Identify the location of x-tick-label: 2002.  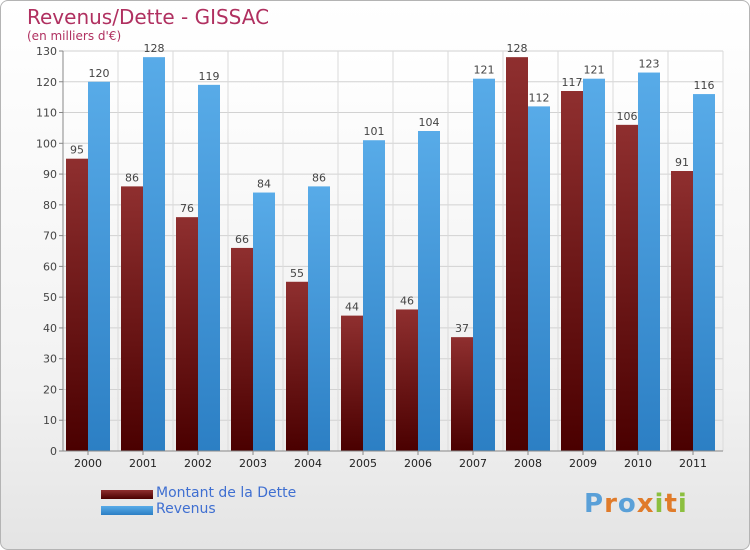
(198, 463).